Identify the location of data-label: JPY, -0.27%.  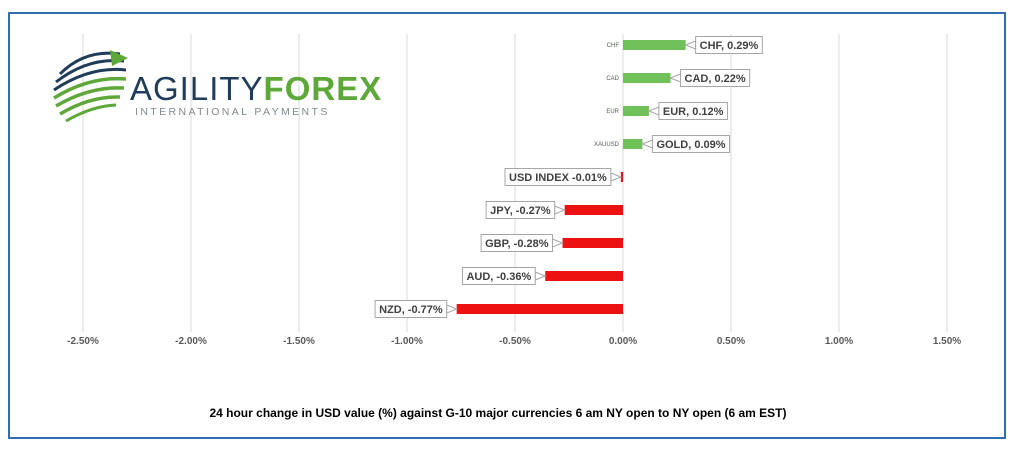
(526, 210).